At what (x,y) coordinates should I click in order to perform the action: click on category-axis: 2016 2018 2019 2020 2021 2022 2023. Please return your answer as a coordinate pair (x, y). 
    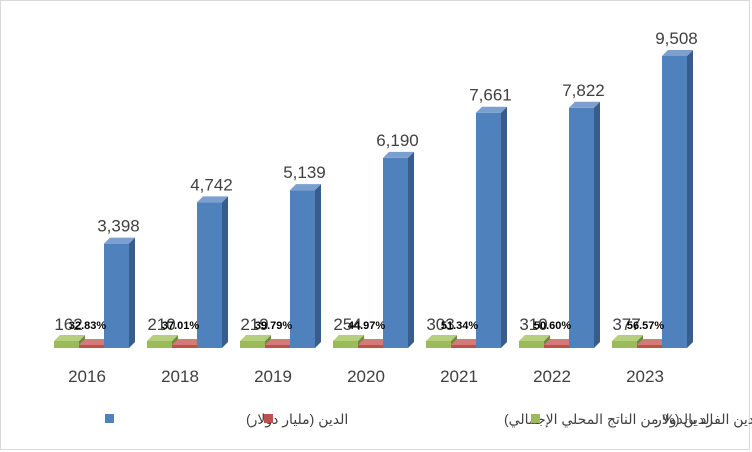
    Looking at the image, I should click on (366, 376).